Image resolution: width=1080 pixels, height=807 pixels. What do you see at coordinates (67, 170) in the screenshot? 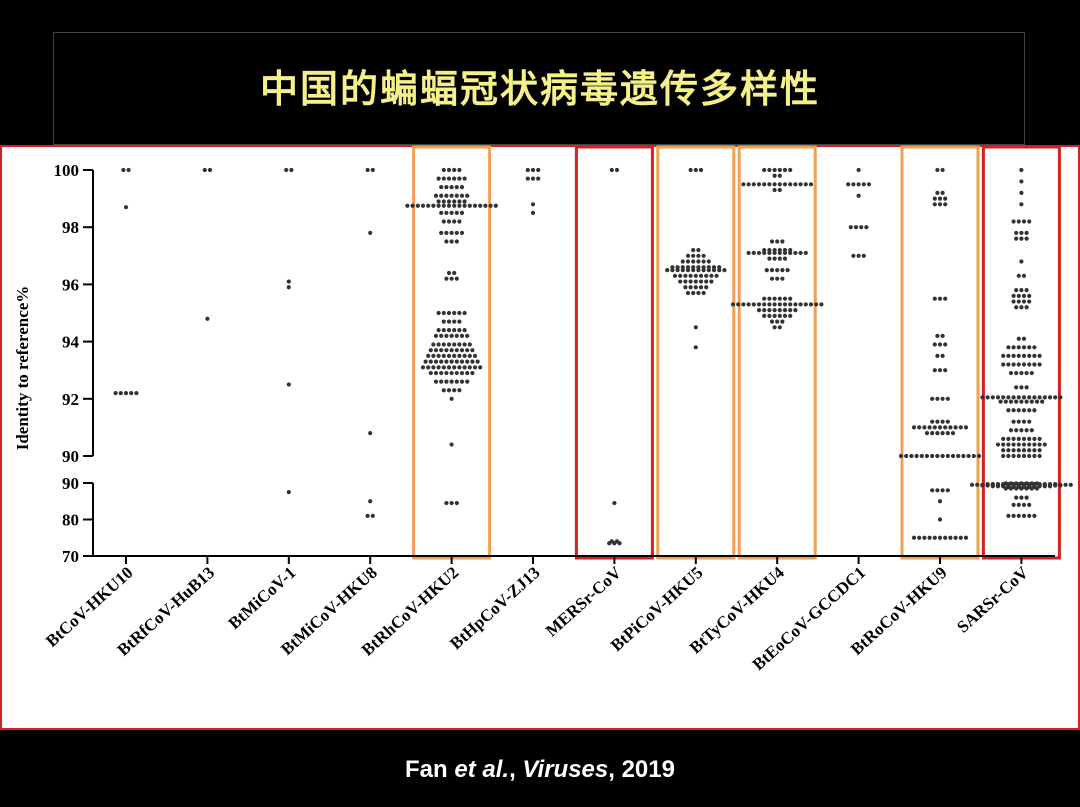
I see `y-tick-label-upper-100: 100` at bounding box center [67, 170].